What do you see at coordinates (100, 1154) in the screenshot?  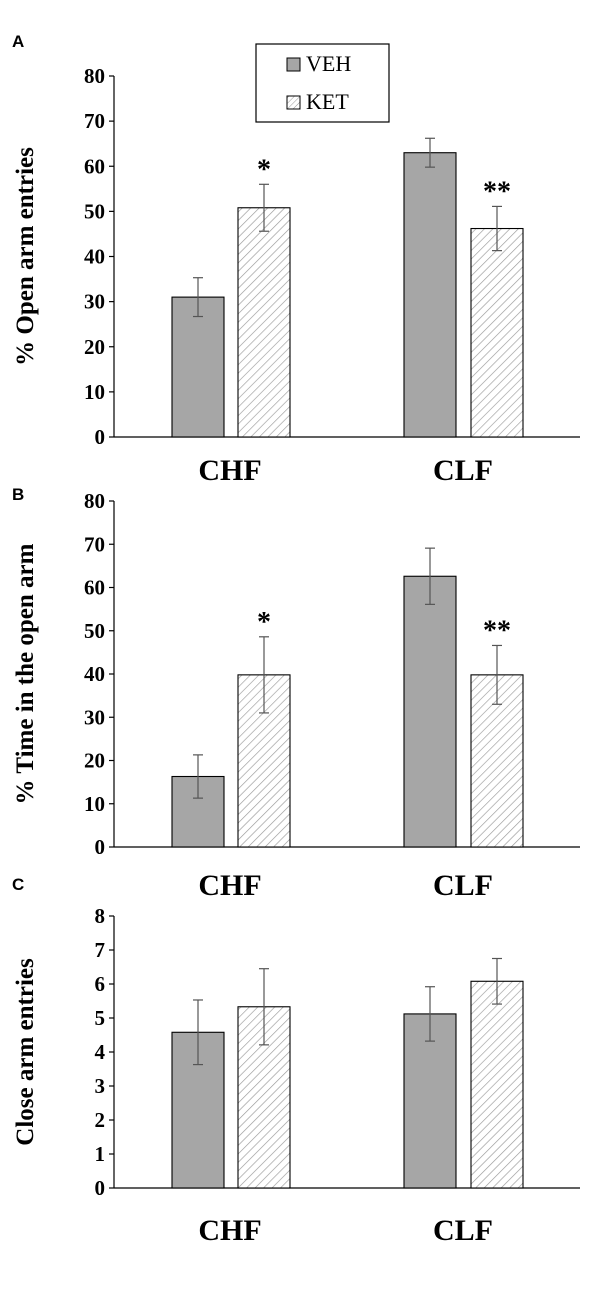 I see `y-tick-label: 1` at bounding box center [100, 1154].